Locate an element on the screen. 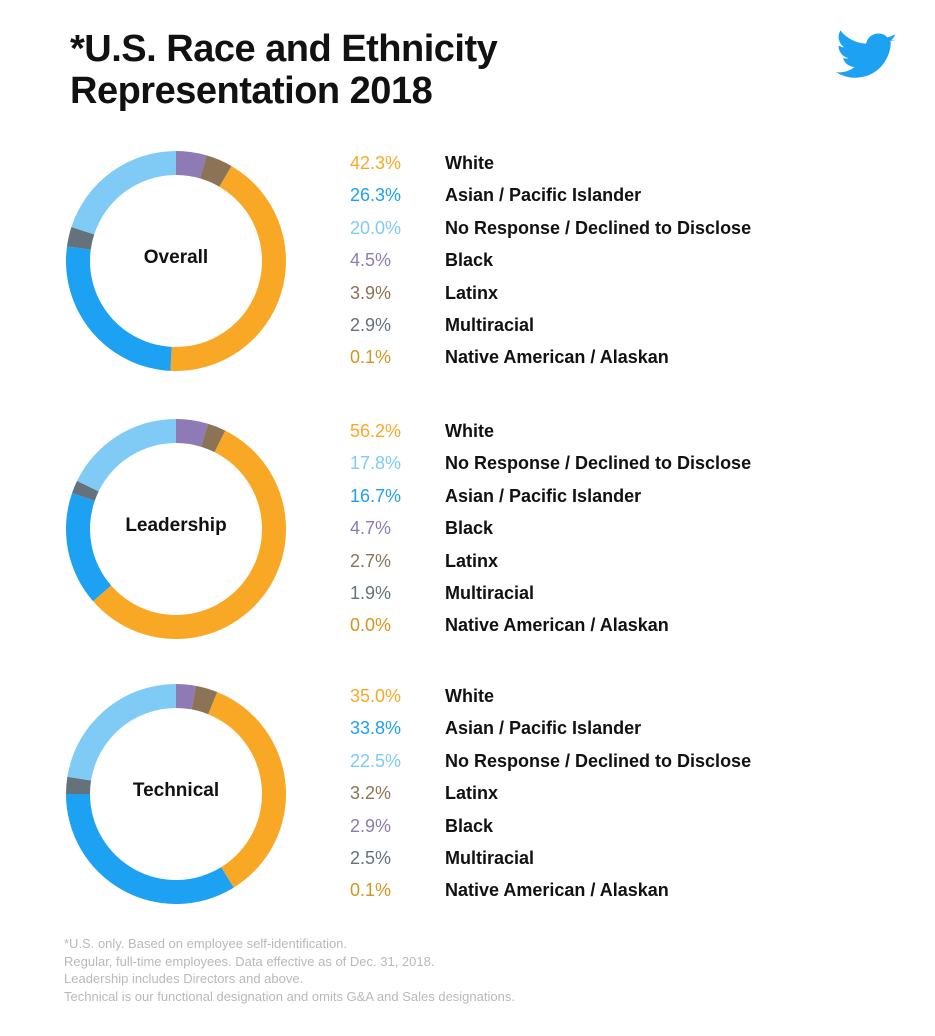 Image resolution: width=935 pixels, height=1036 pixels. legend-item-asian-pacific-islander: 16.7% Asian / Pacific Islander is located at coordinates (630, 499).